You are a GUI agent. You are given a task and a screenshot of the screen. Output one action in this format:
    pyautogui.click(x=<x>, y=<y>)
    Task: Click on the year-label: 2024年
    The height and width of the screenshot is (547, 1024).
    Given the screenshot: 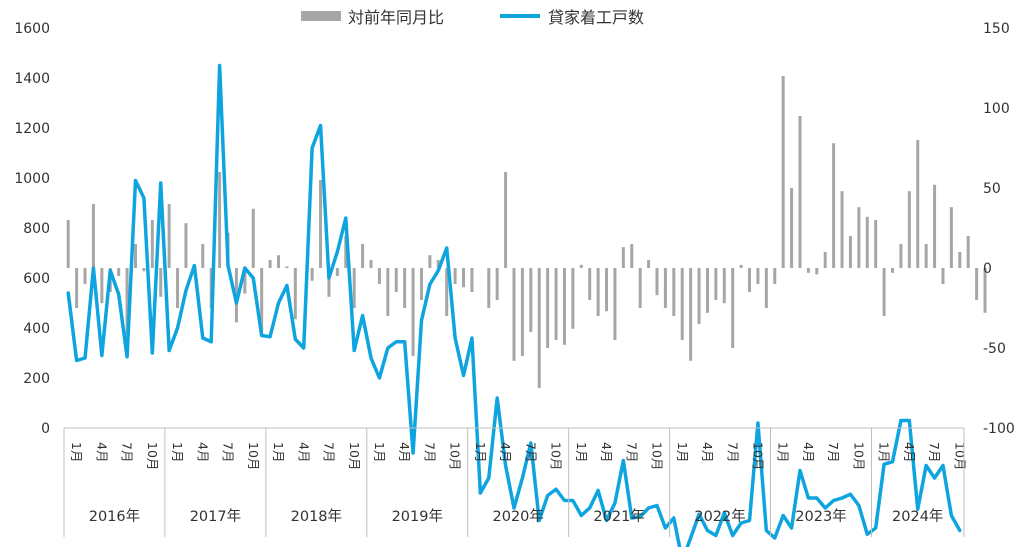 What is the action you would take?
    pyautogui.click(x=917, y=516)
    